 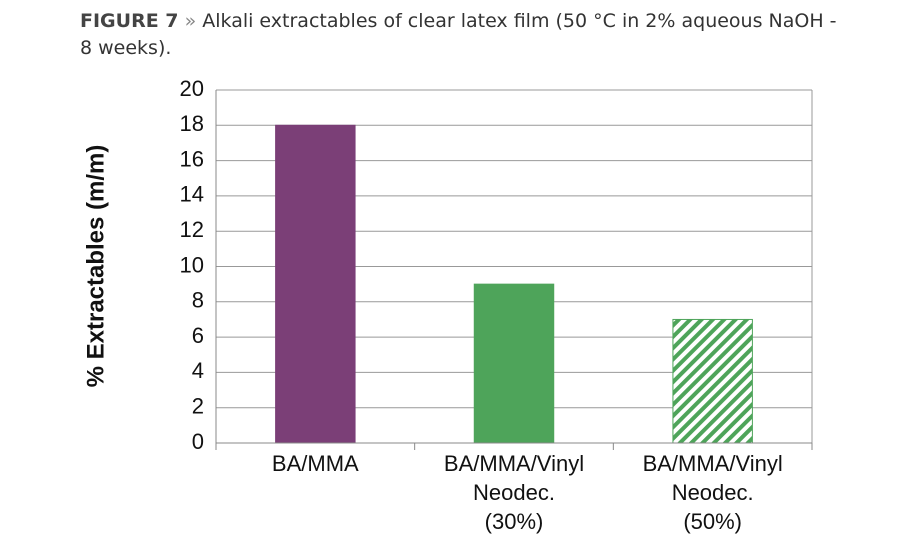 I want to click on x-tick-label: BA/MMA, so click(x=315, y=463).